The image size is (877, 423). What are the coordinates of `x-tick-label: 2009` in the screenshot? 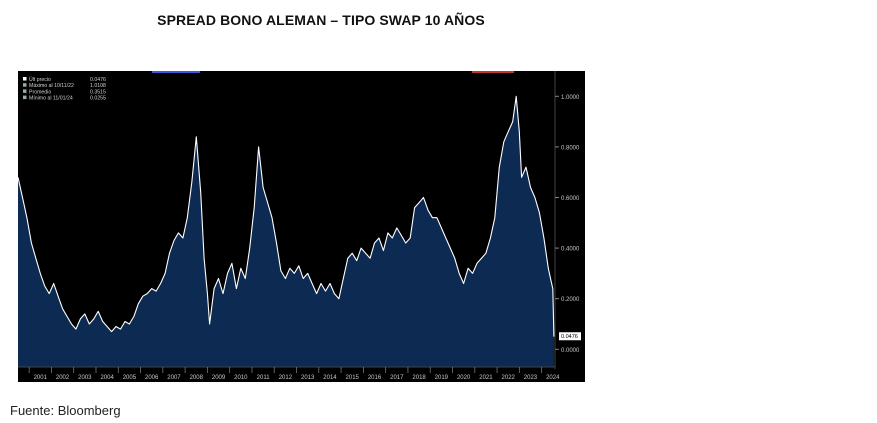 It's located at (219, 378).